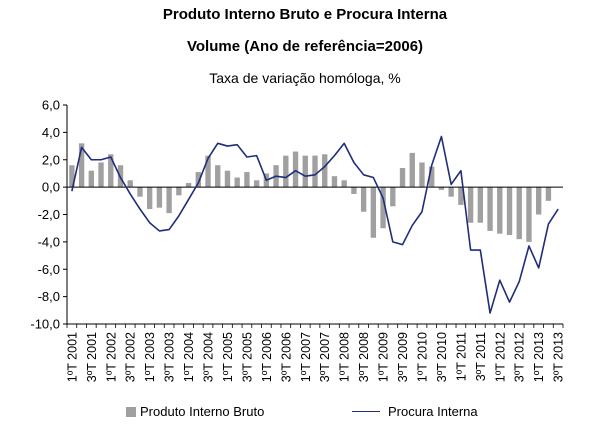 This screenshot has height=433, width=610. I want to click on chart-subtitle: Volume (Ano de referência=2006), so click(305, 46).